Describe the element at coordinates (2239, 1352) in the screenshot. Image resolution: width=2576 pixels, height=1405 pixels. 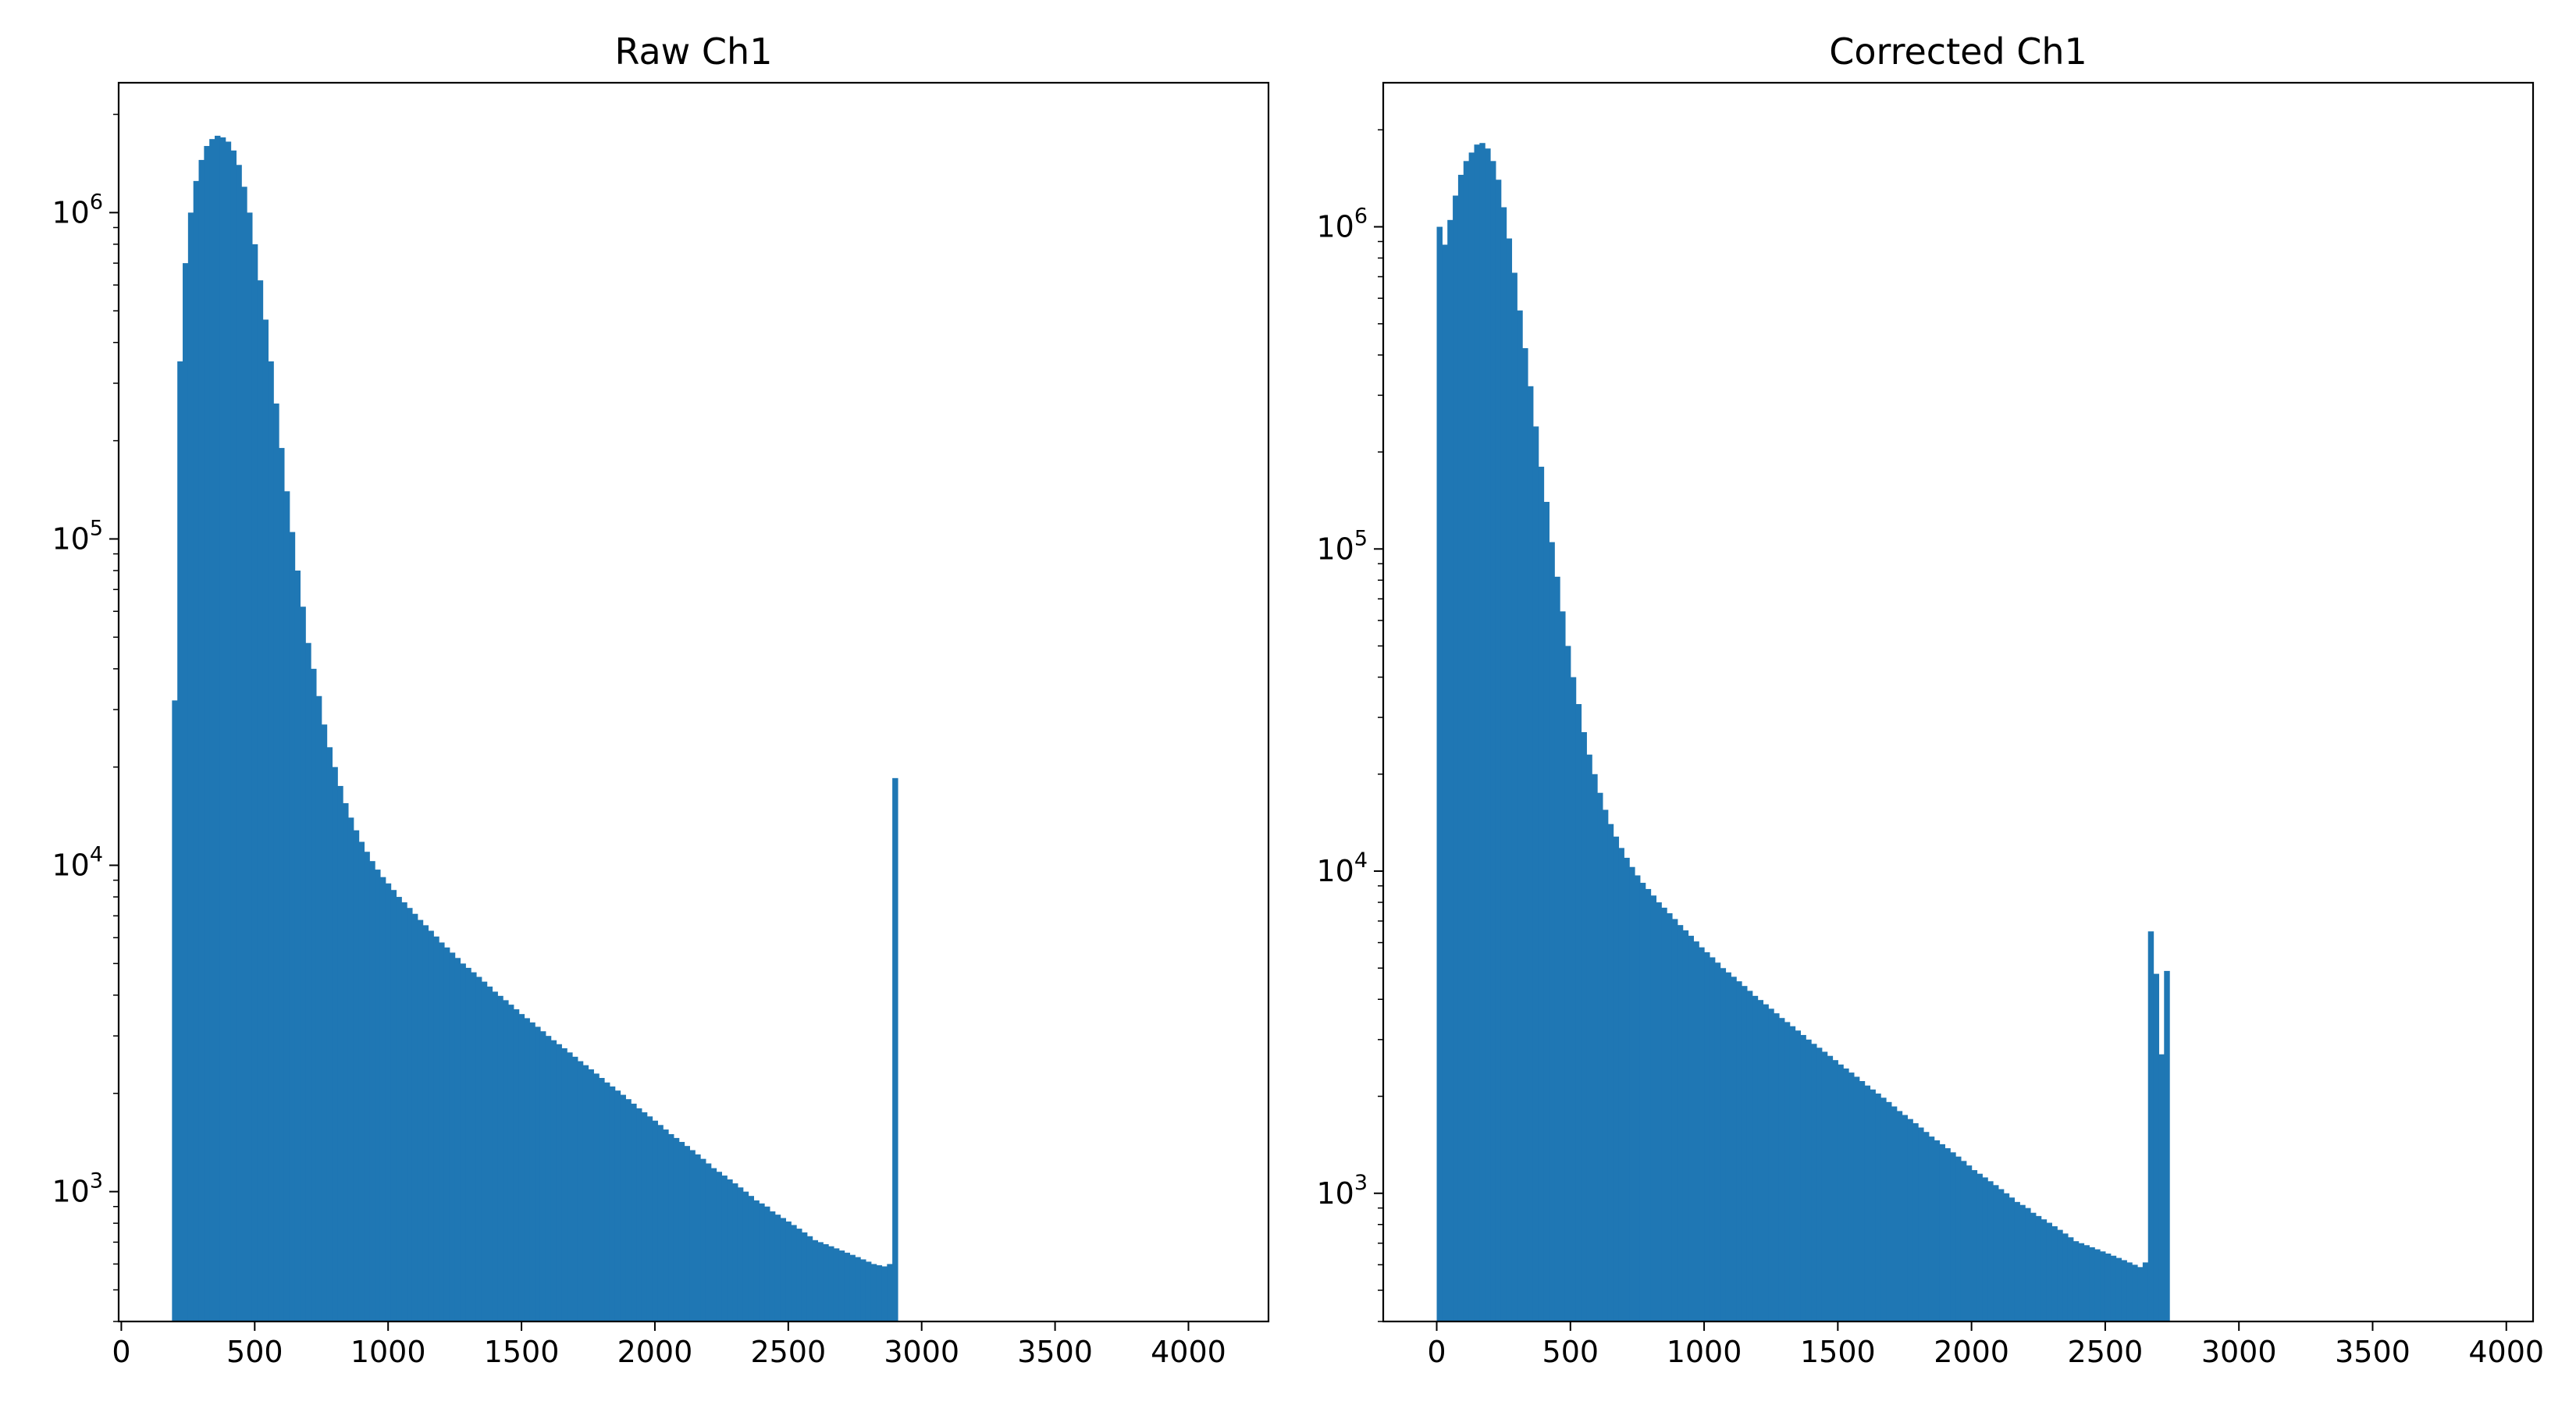
I see `x-tick-label: 3000` at that location.